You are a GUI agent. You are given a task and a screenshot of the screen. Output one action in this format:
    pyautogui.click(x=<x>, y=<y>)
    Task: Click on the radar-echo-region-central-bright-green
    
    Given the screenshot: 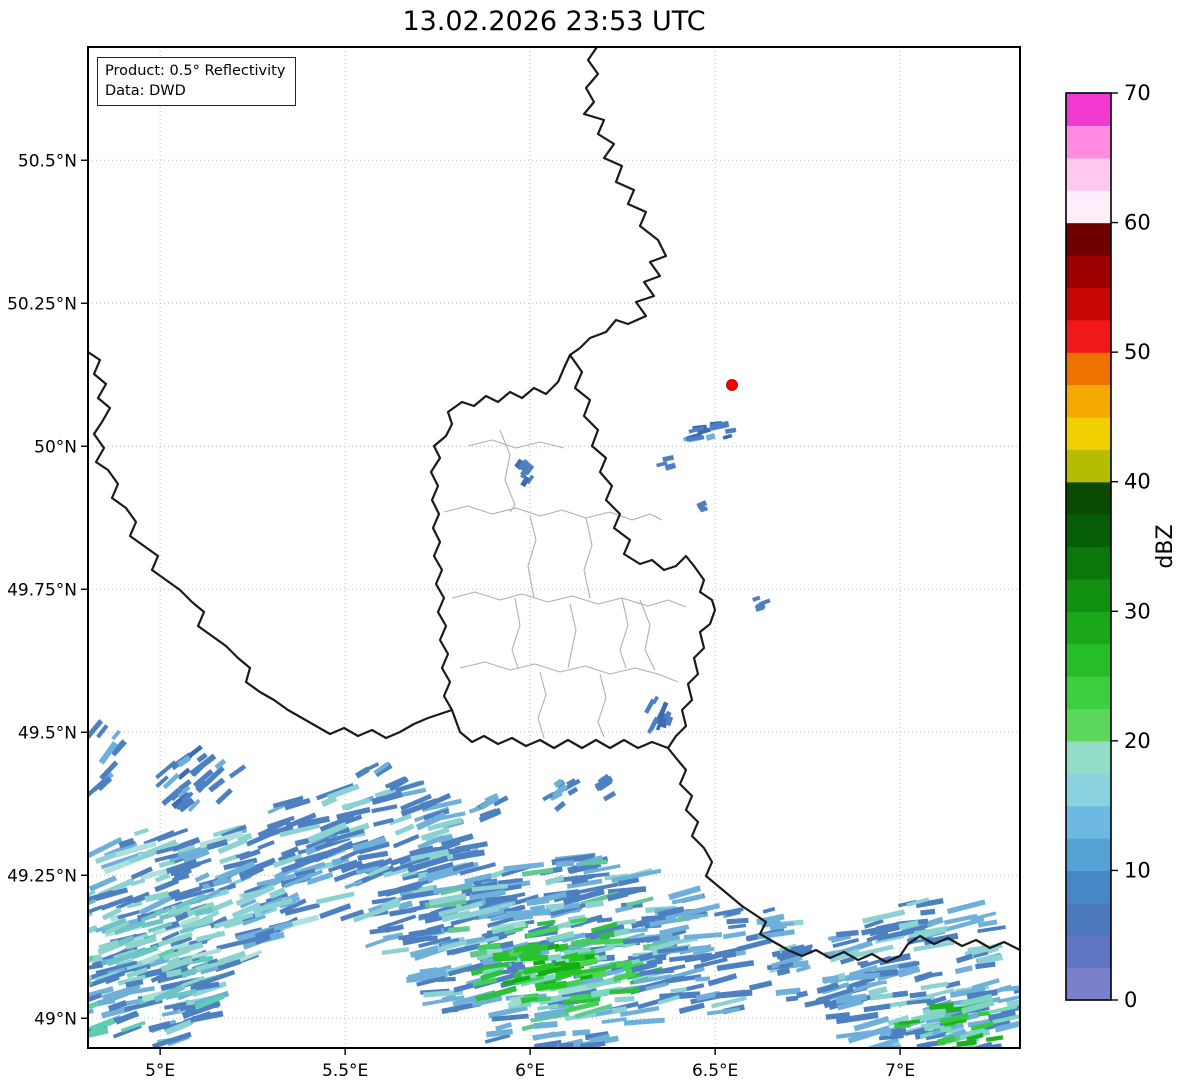 What is the action you would take?
    pyautogui.click(x=544, y=966)
    